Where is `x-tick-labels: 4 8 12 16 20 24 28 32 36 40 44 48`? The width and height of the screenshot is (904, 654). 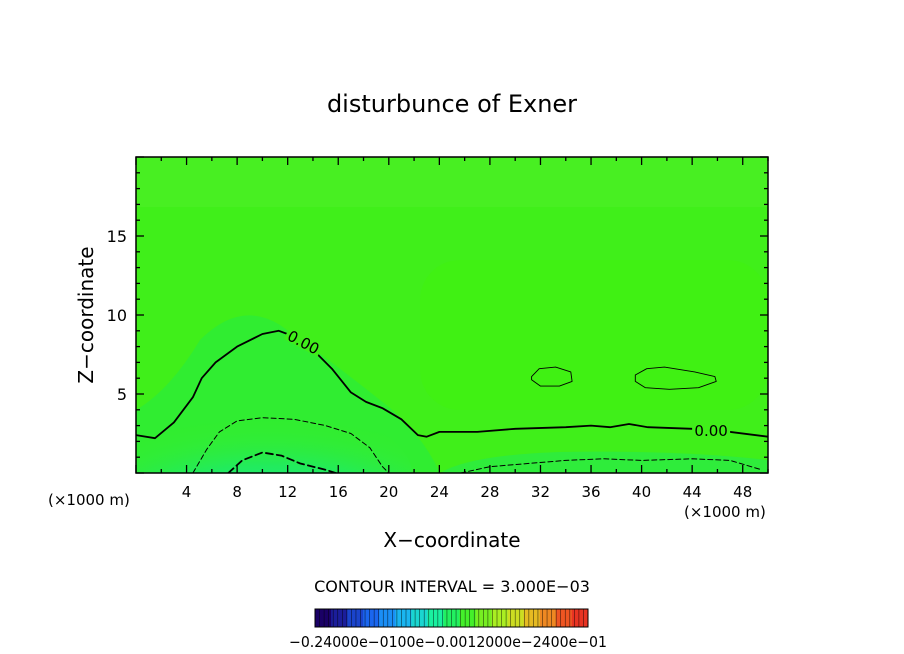 x-tick-labels: 4 8 12 16 20 24 28 32 36 40 44 48 is located at coordinates (467, 492).